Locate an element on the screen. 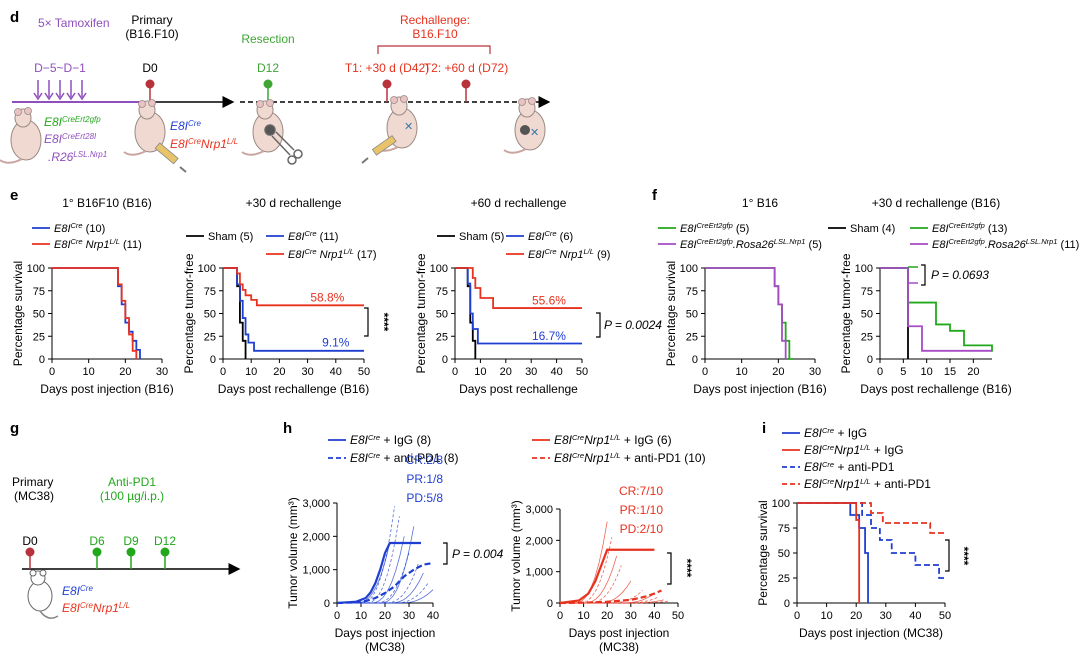 Image resolution: width=1080 pixels, height=668 pixels. y-tick-label-h2-2: 2,000 is located at coordinates (539, 541).